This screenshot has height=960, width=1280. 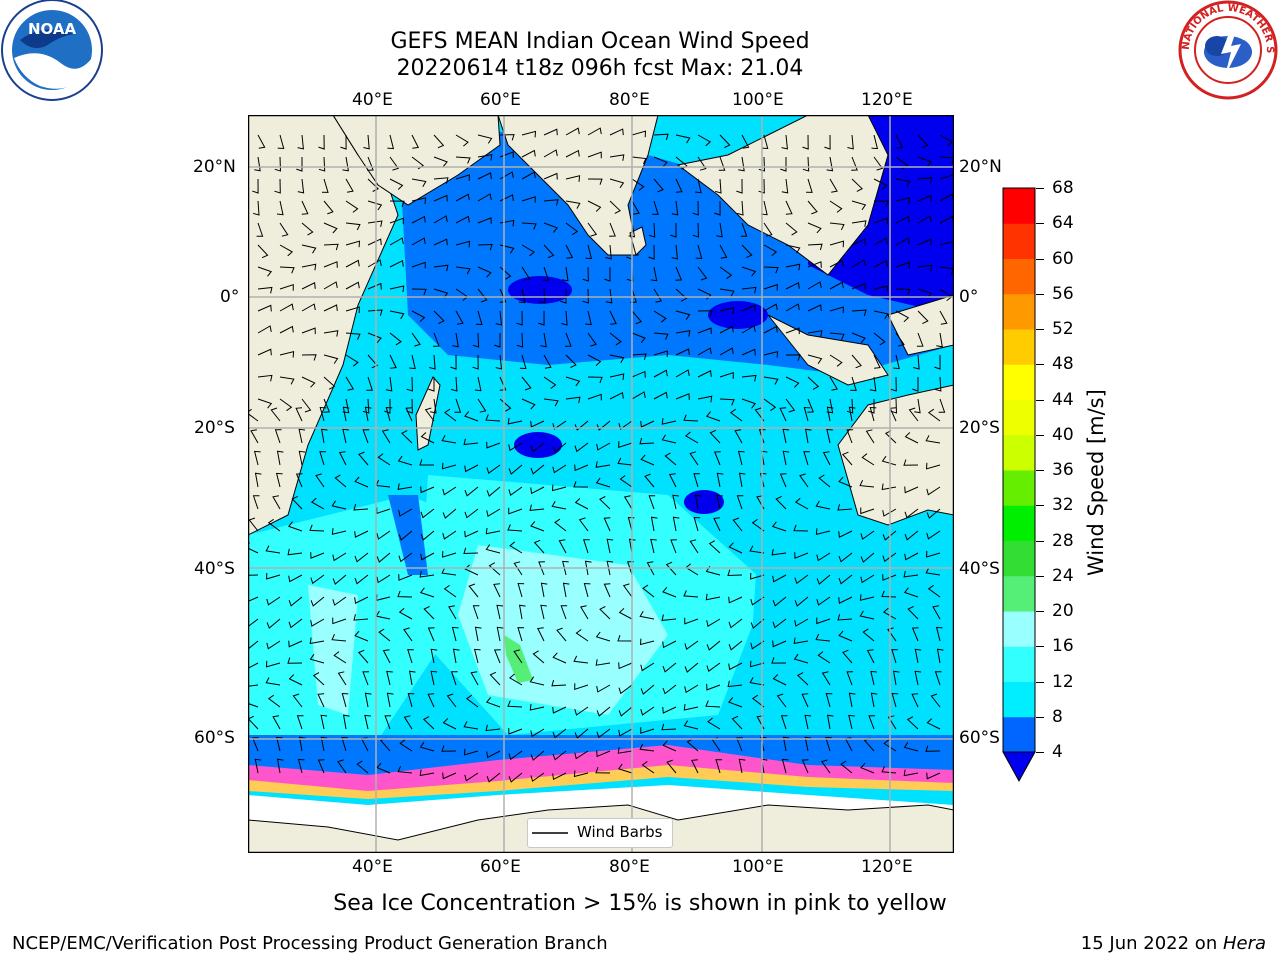 I want to click on colorbar, so click(x=1020, y=486).